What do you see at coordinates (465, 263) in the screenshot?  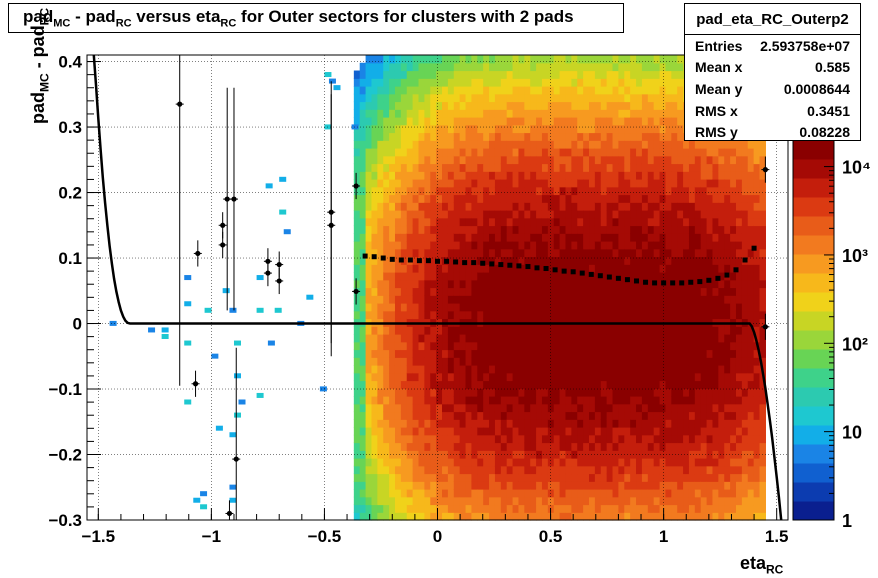 I see `mean-profile-point` at bounding box center [465, 263].